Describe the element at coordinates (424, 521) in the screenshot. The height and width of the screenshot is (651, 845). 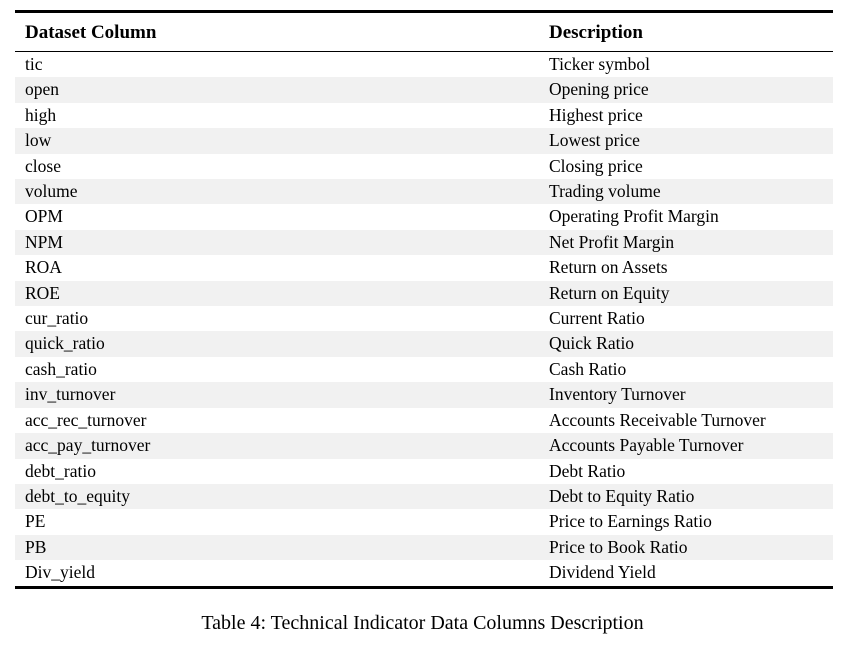
I see `table-row: PE Price to Earnings Ratio` at that location.